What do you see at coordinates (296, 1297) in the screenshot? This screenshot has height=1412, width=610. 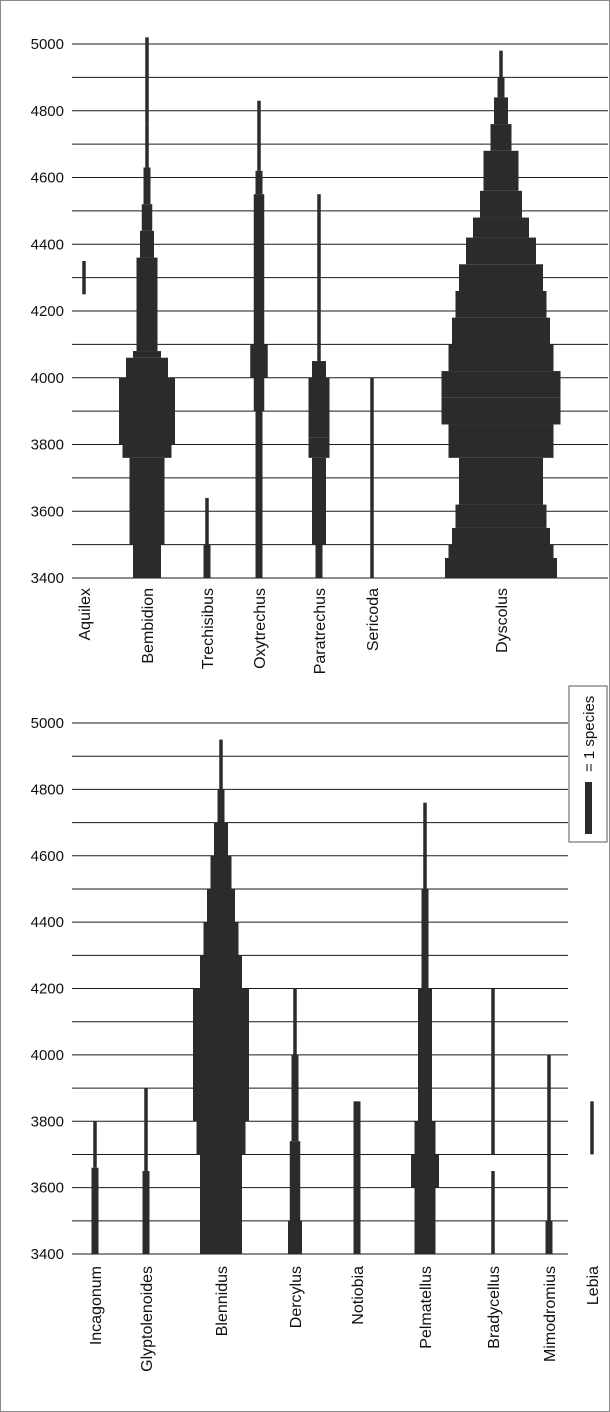 I see `genus-label: Dercylus` at bounding box center [296, 1297].